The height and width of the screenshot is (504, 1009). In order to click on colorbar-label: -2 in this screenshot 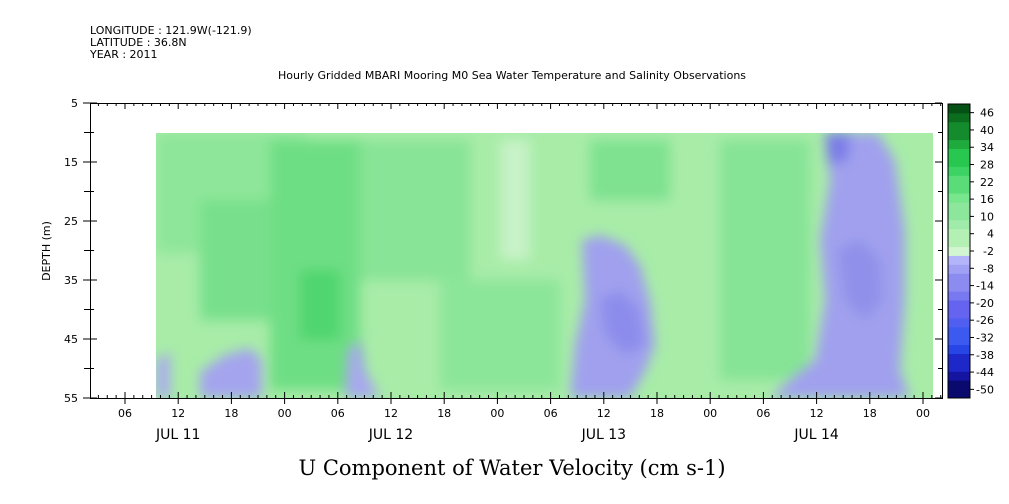, I will do `click(988, 251)`.